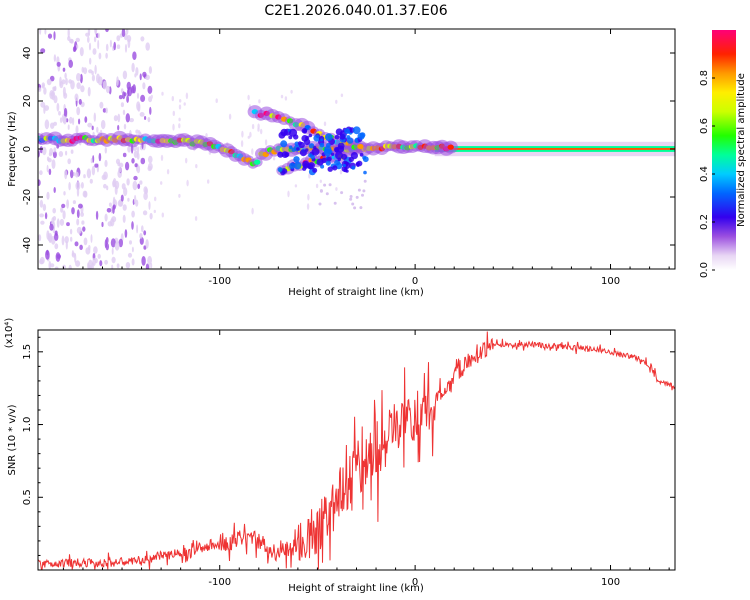 This screenshot has height=600, width=750. What do you see at coordinates (27, 53) in the screenshot?
I see `spectrogram-ytick-label: 40` at bounding box center [27, 53].